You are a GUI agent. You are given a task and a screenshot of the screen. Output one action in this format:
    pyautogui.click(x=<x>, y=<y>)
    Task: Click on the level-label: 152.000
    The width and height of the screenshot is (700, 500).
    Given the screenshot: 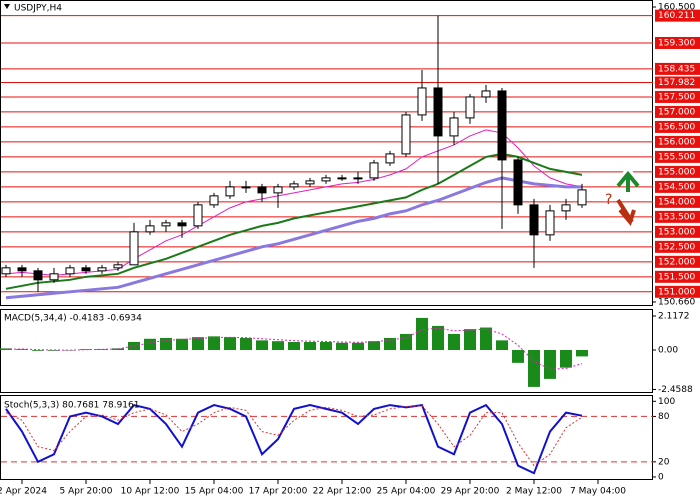 What is the action you would take?
    pyautogui.click(x=676, y=262)
    